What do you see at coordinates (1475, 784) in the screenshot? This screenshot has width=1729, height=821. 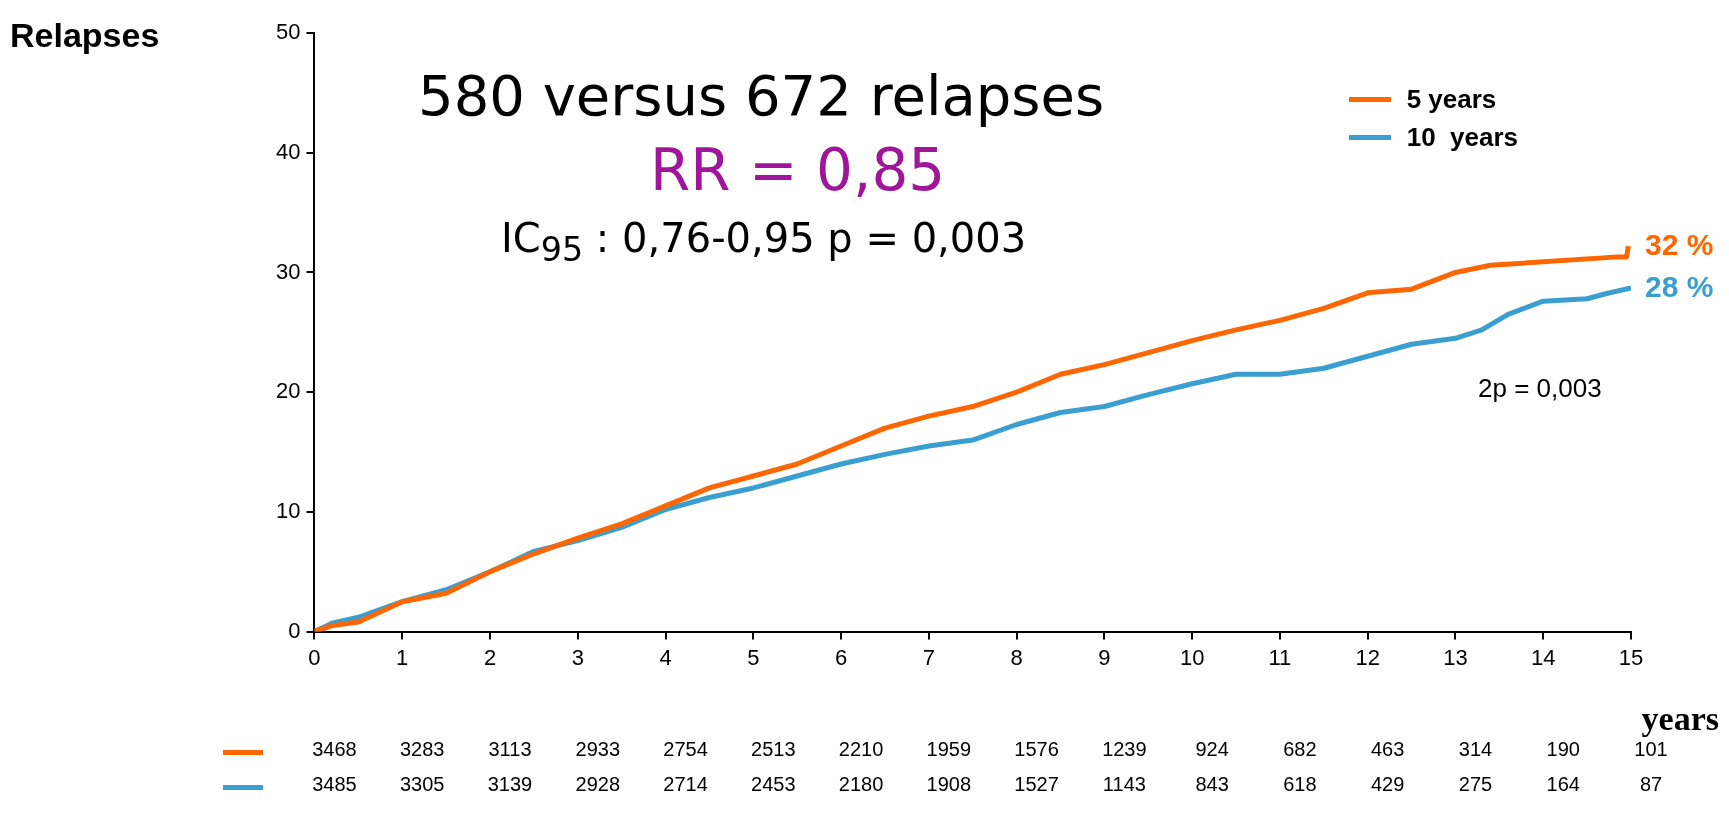 I see `text: 275` at bounding box center [1475, 784].